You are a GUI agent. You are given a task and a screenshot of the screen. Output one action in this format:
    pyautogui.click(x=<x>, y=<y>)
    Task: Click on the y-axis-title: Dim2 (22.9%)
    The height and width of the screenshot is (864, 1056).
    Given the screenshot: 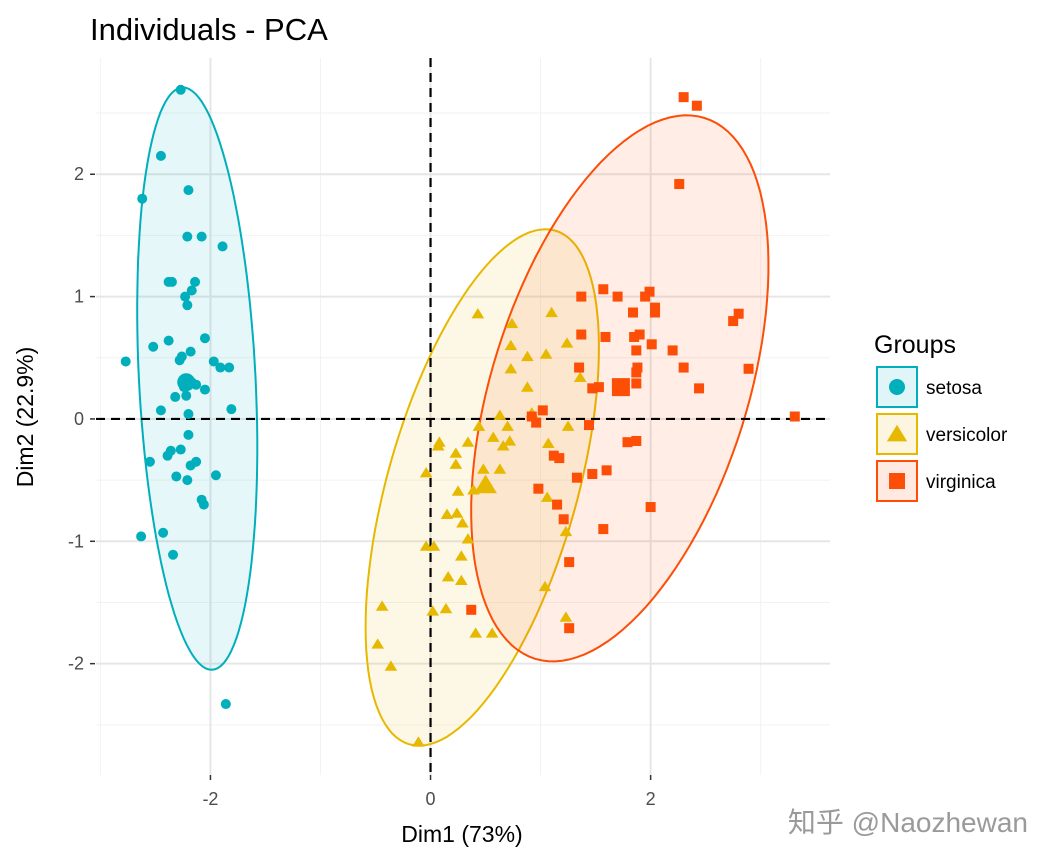 What is the action you would take?
    pyautogui.click(x=25, y=417)
    